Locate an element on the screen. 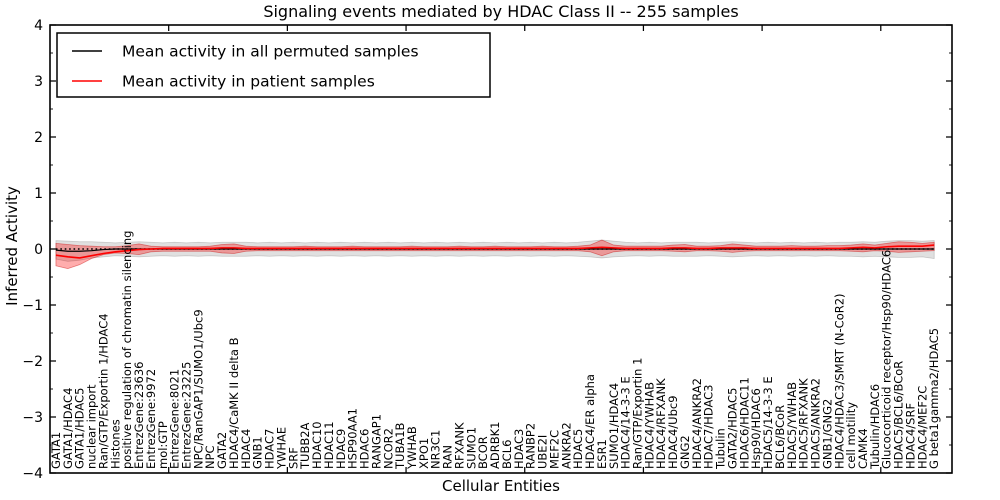 This screenshot has width=1000, height=500. x-tick-label: HDAC4/MEF2C is located at coordinates (922, 427).